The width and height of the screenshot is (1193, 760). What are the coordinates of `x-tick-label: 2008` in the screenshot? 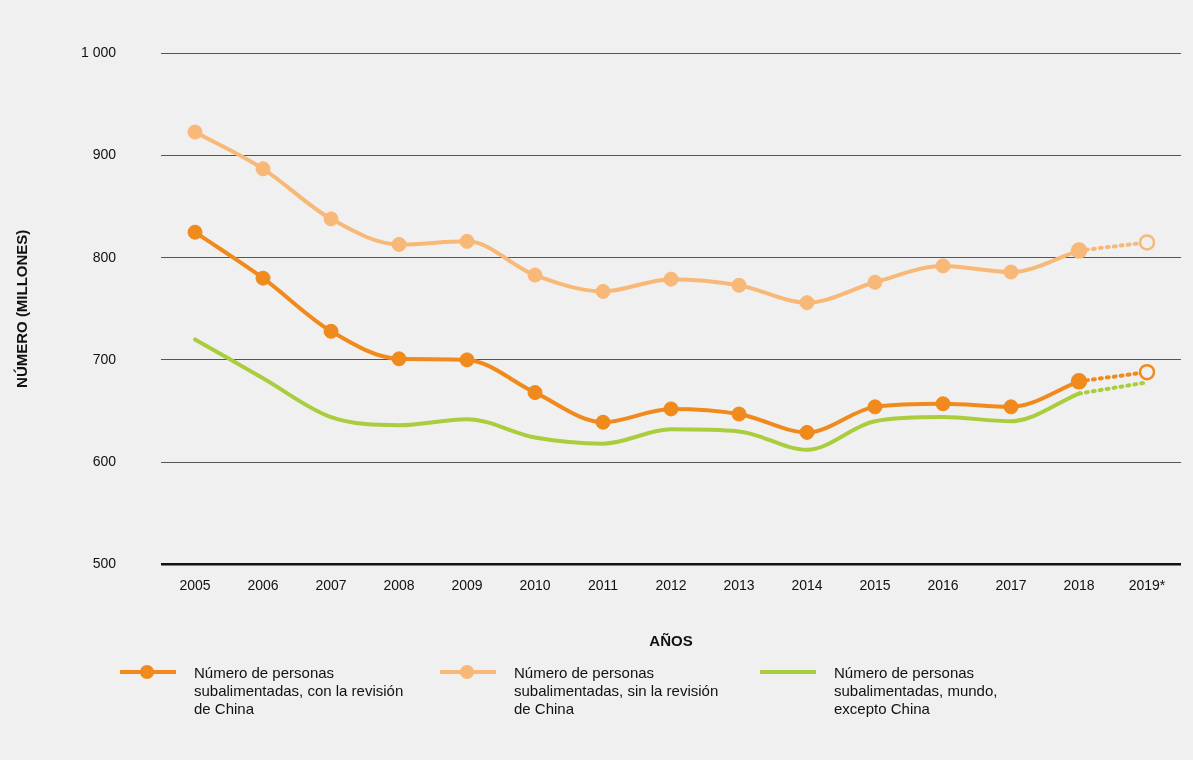 It's located at (399, 585).